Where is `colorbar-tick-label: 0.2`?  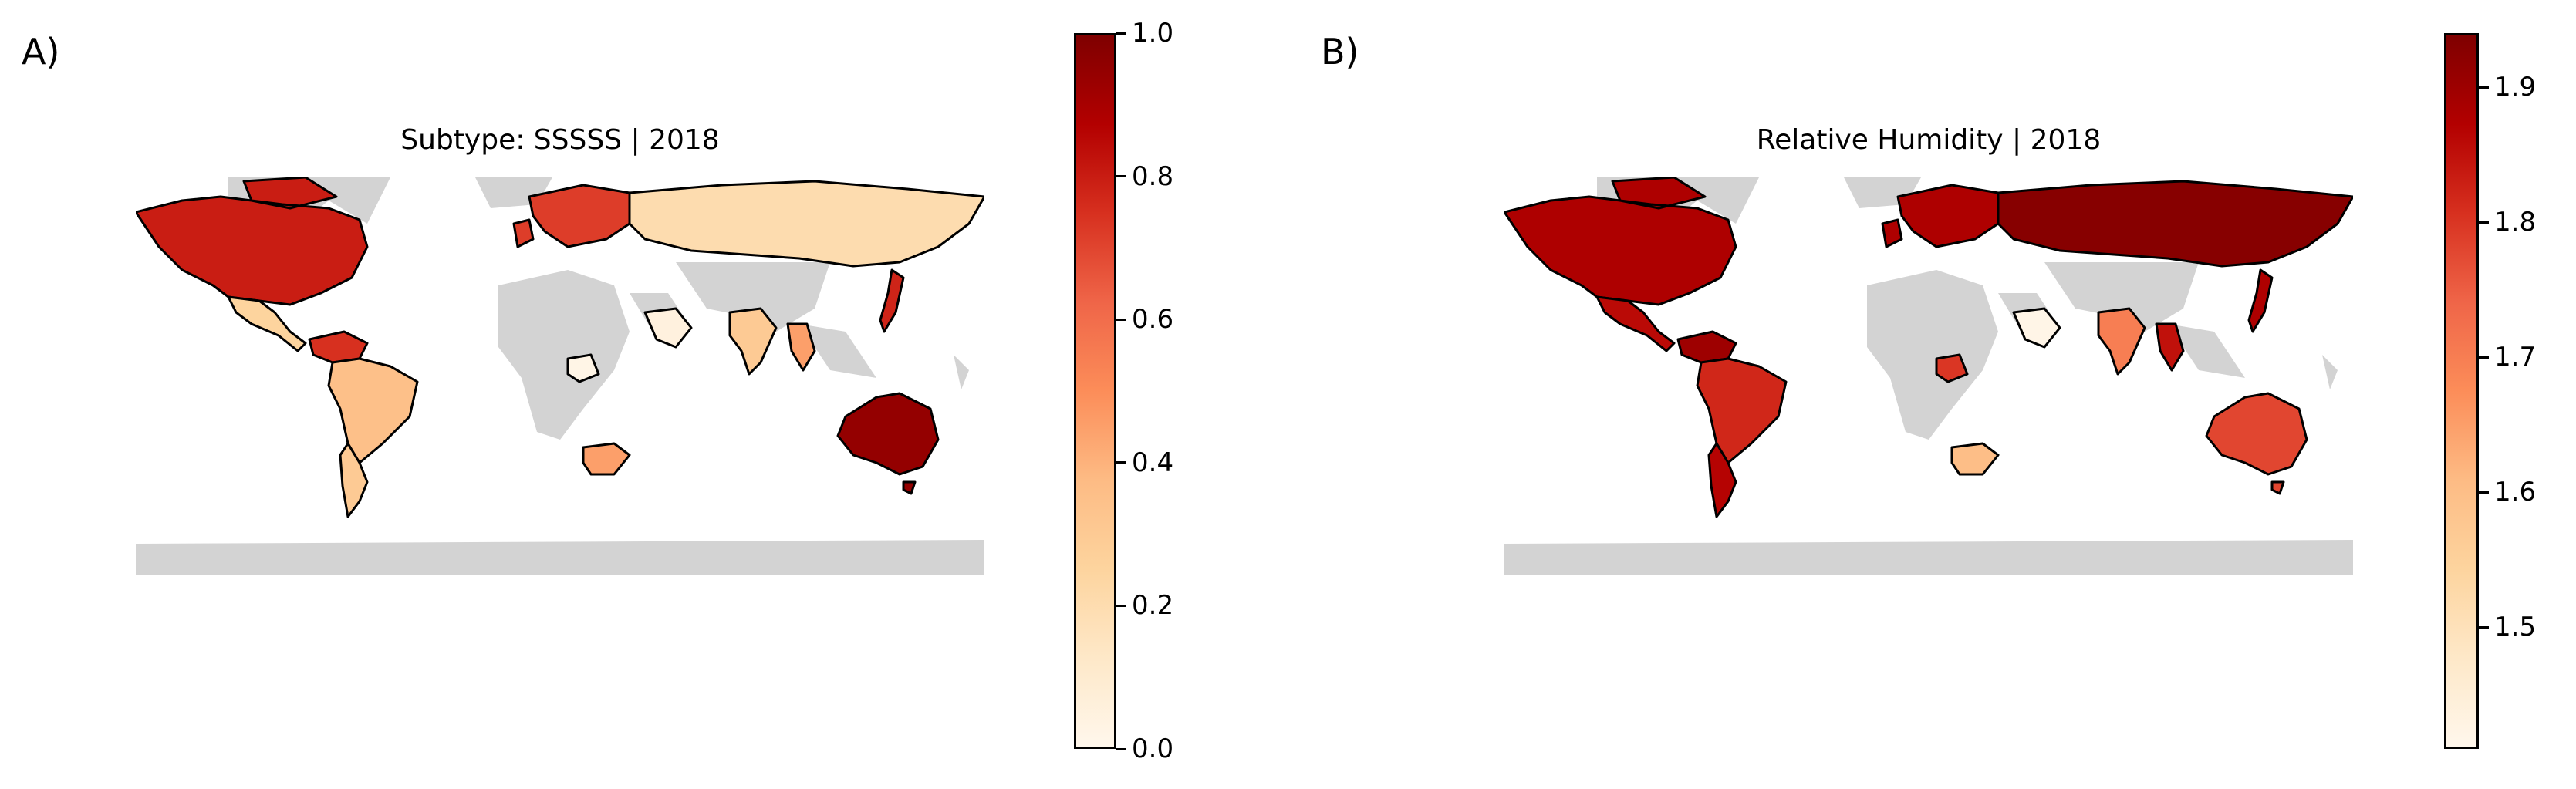 colorbar-tick-label: 0.2 is located at coordinates (1153, 606).